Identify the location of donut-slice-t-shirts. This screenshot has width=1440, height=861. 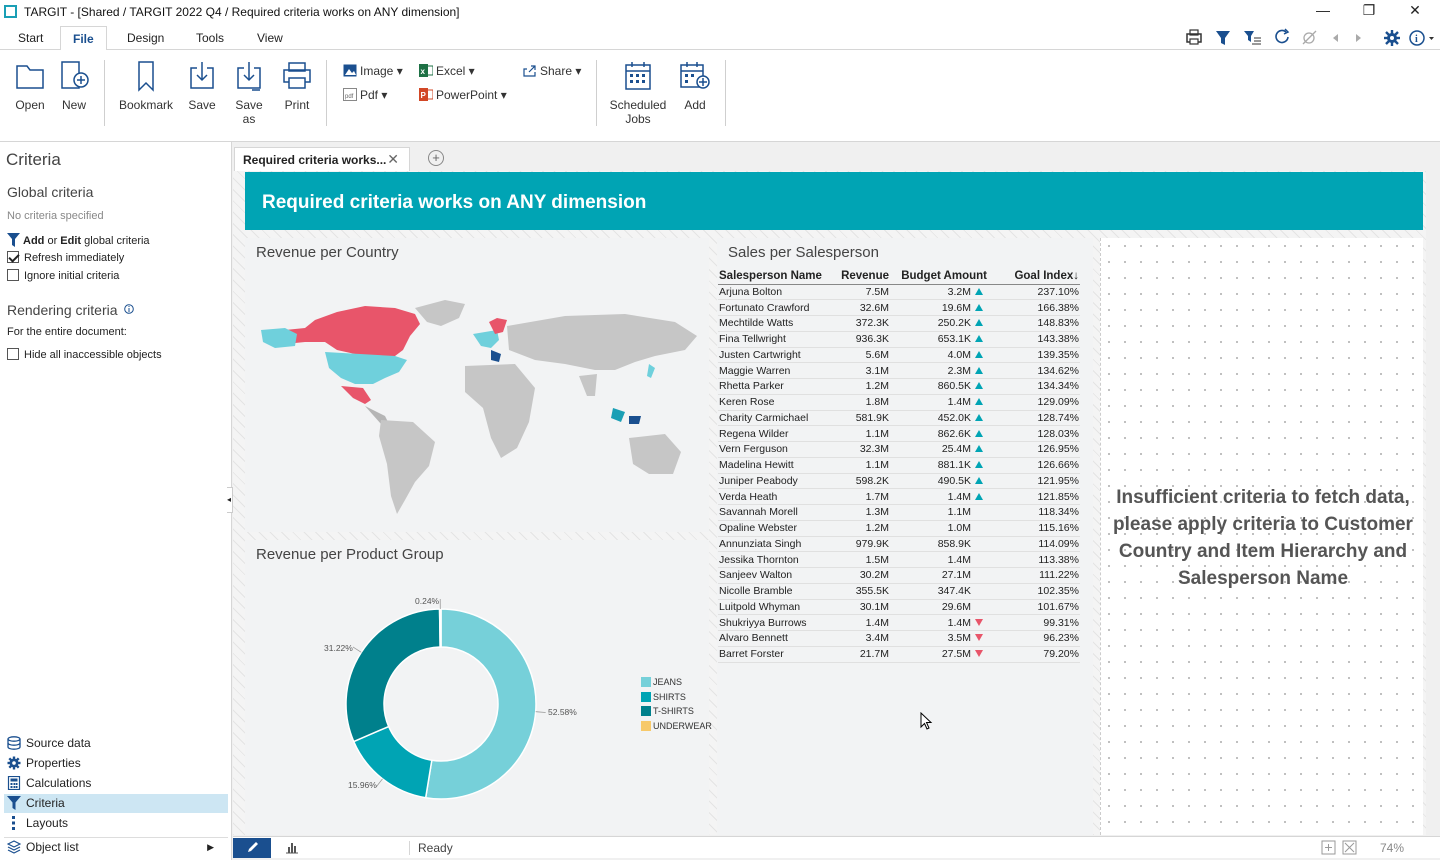
(393, 675).